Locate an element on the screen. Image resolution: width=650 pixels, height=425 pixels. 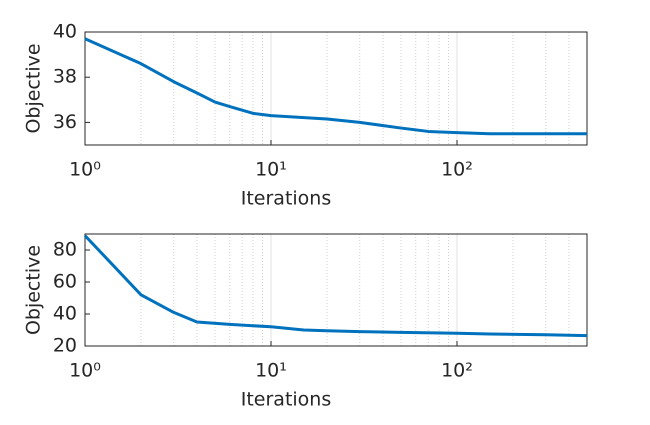
y-tick-label: 20 is located at coordinates (65, 346).